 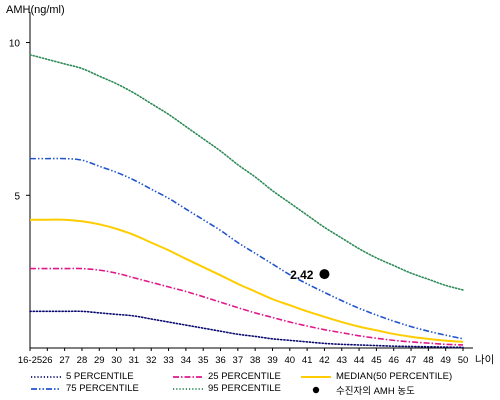 What do you see at coordinates (35, 10) in the screenshot?
I see `y-axis-label: AMH(ng/ml)` at bounding box center [35, 10].